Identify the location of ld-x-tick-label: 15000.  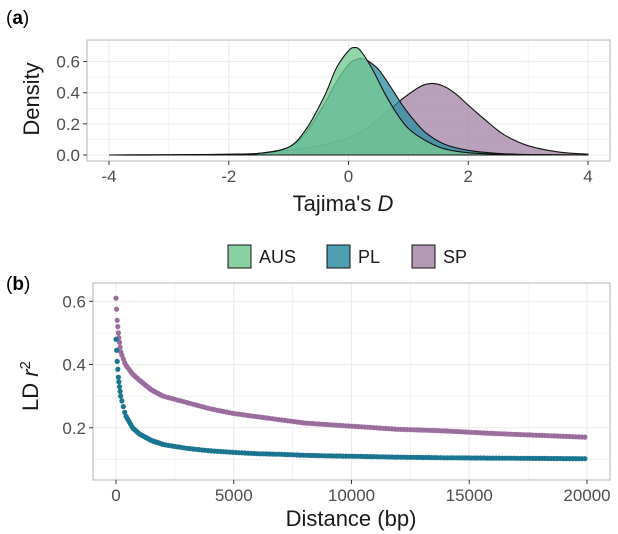
(469, 495).